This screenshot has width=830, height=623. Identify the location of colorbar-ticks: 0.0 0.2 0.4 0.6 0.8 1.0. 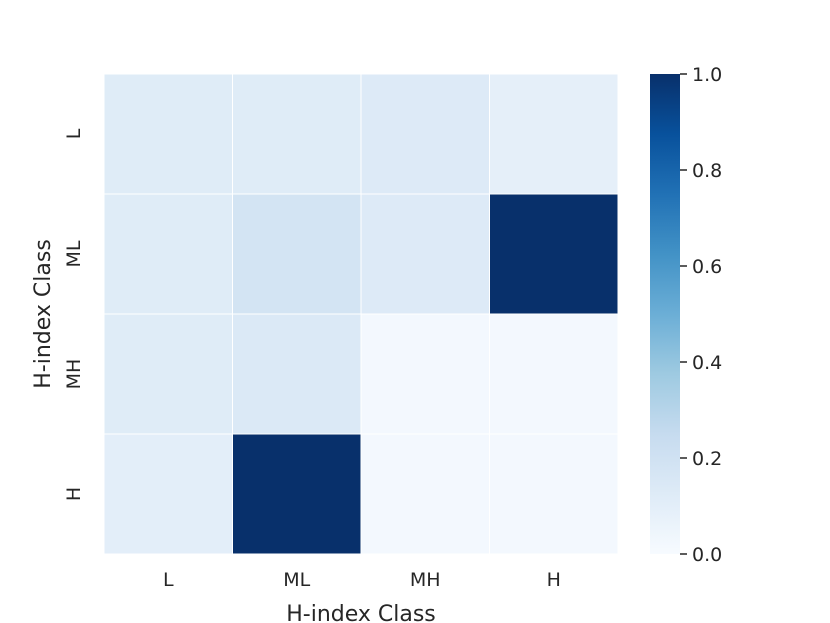
(701, 315).